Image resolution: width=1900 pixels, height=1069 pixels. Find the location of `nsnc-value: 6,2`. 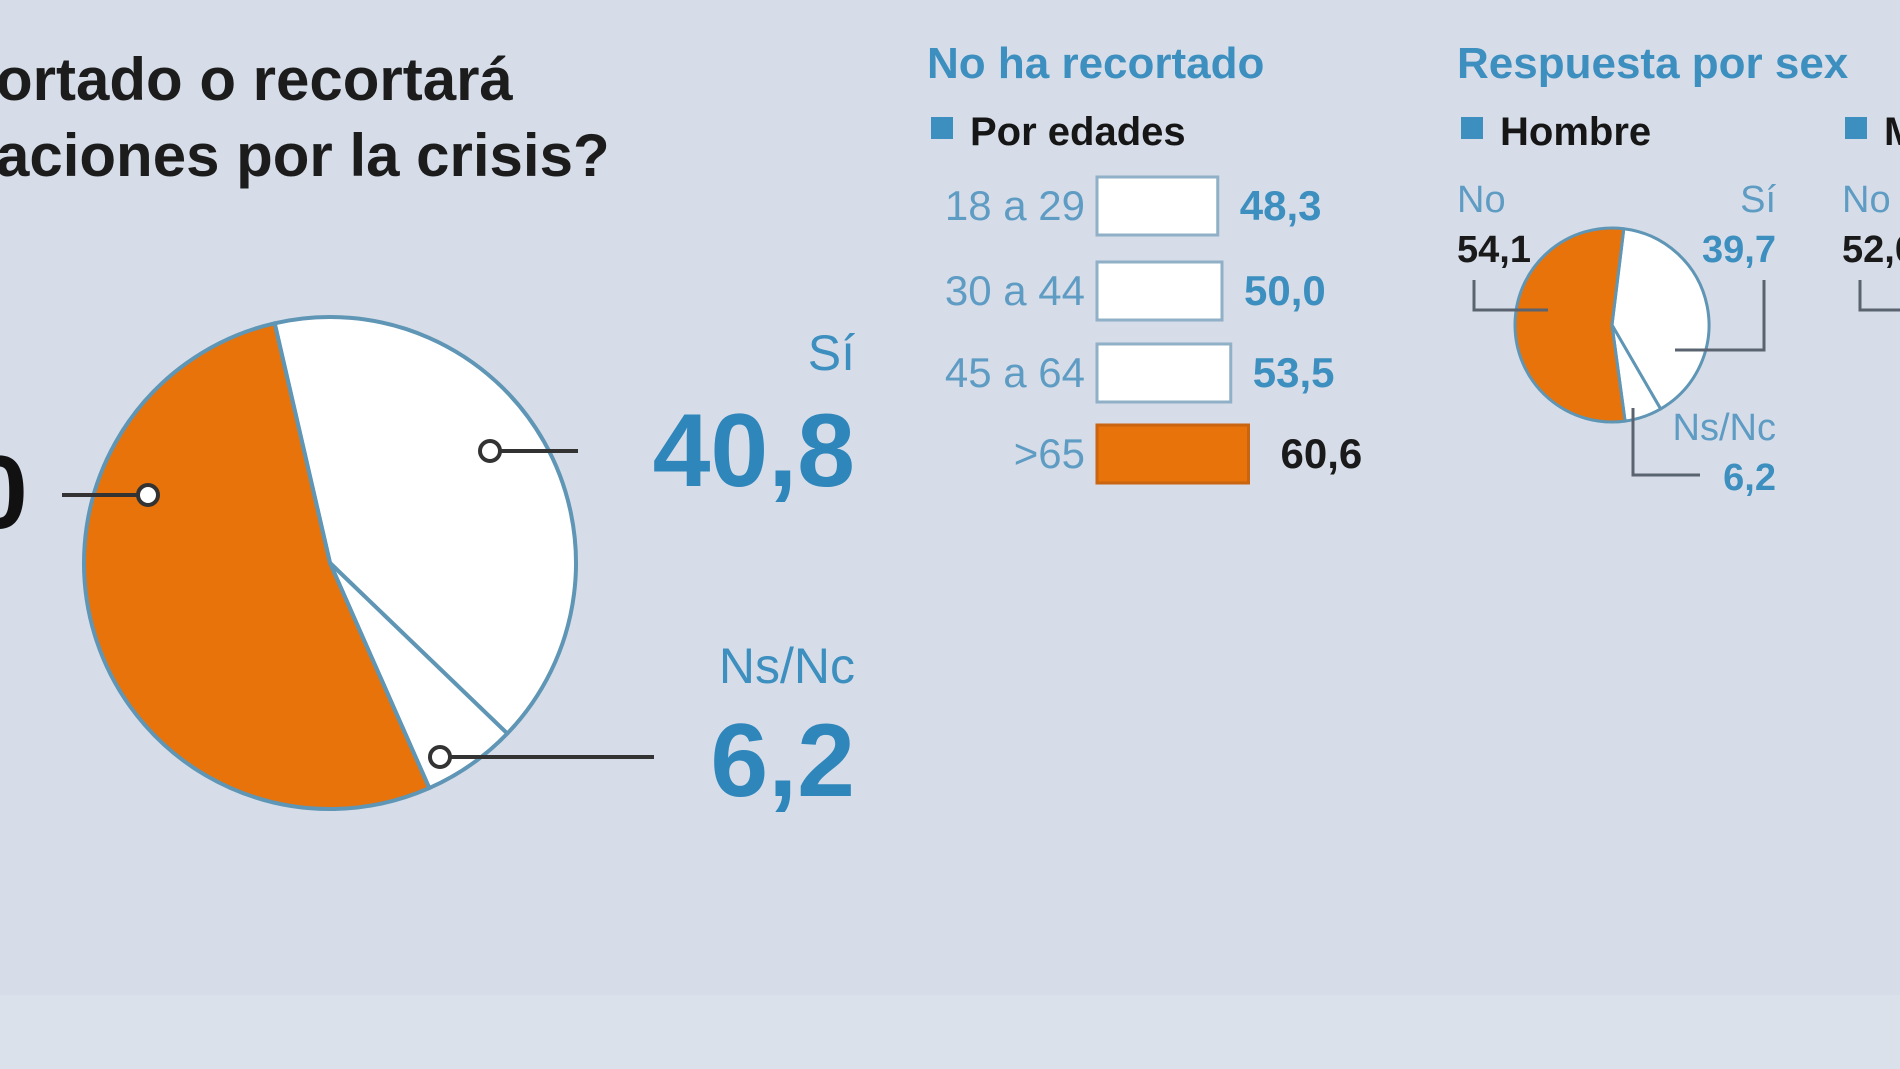

nsnc-value: 6,2 is located at coordinates (782, 761).